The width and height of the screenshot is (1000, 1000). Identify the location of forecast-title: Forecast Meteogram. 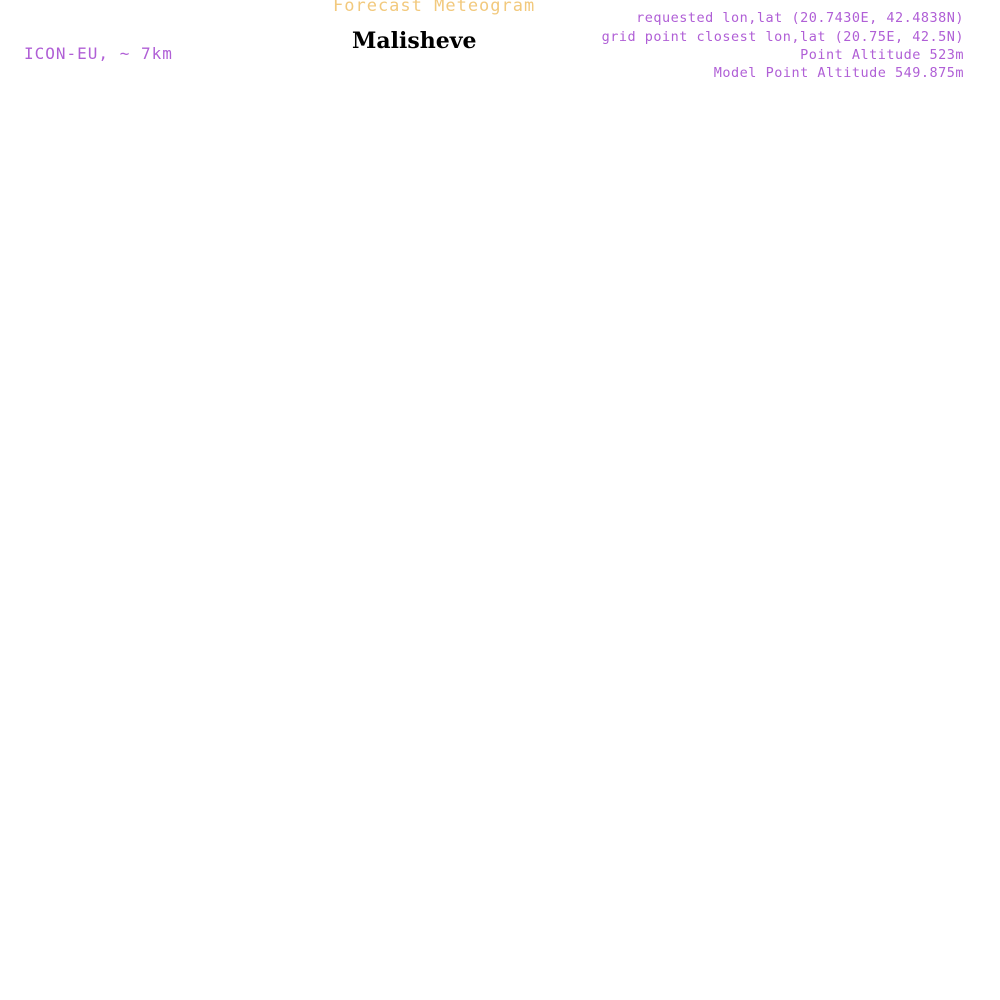
(434, 8).